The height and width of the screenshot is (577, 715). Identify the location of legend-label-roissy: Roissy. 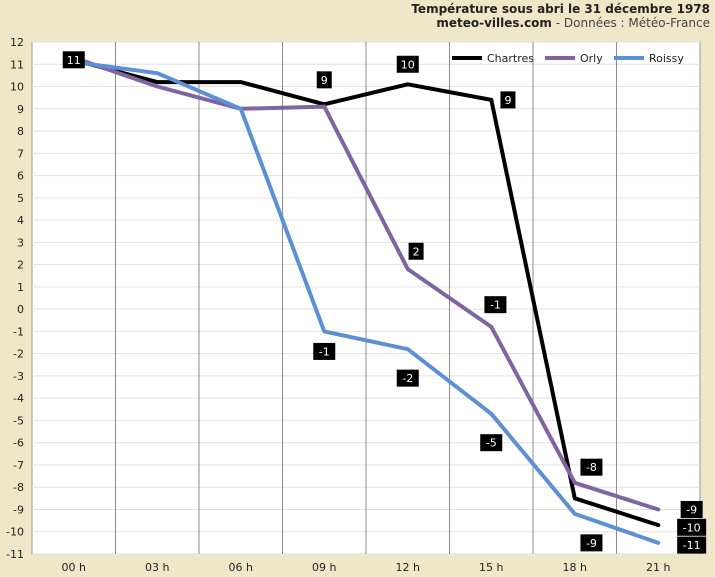
(666, 58).